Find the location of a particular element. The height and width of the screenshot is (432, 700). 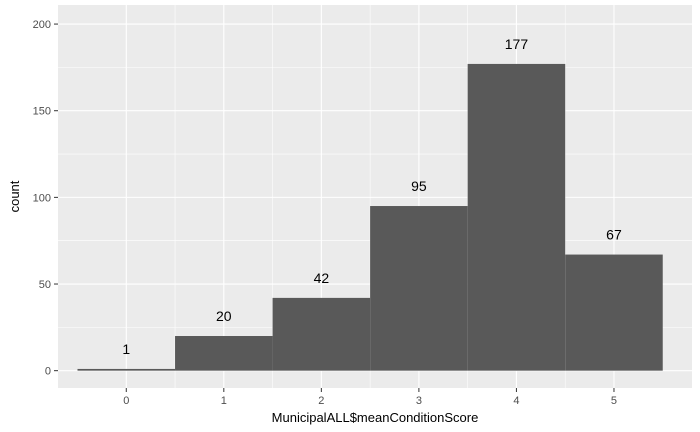

data-label-3: 95 is located at coordinates (419, 186).